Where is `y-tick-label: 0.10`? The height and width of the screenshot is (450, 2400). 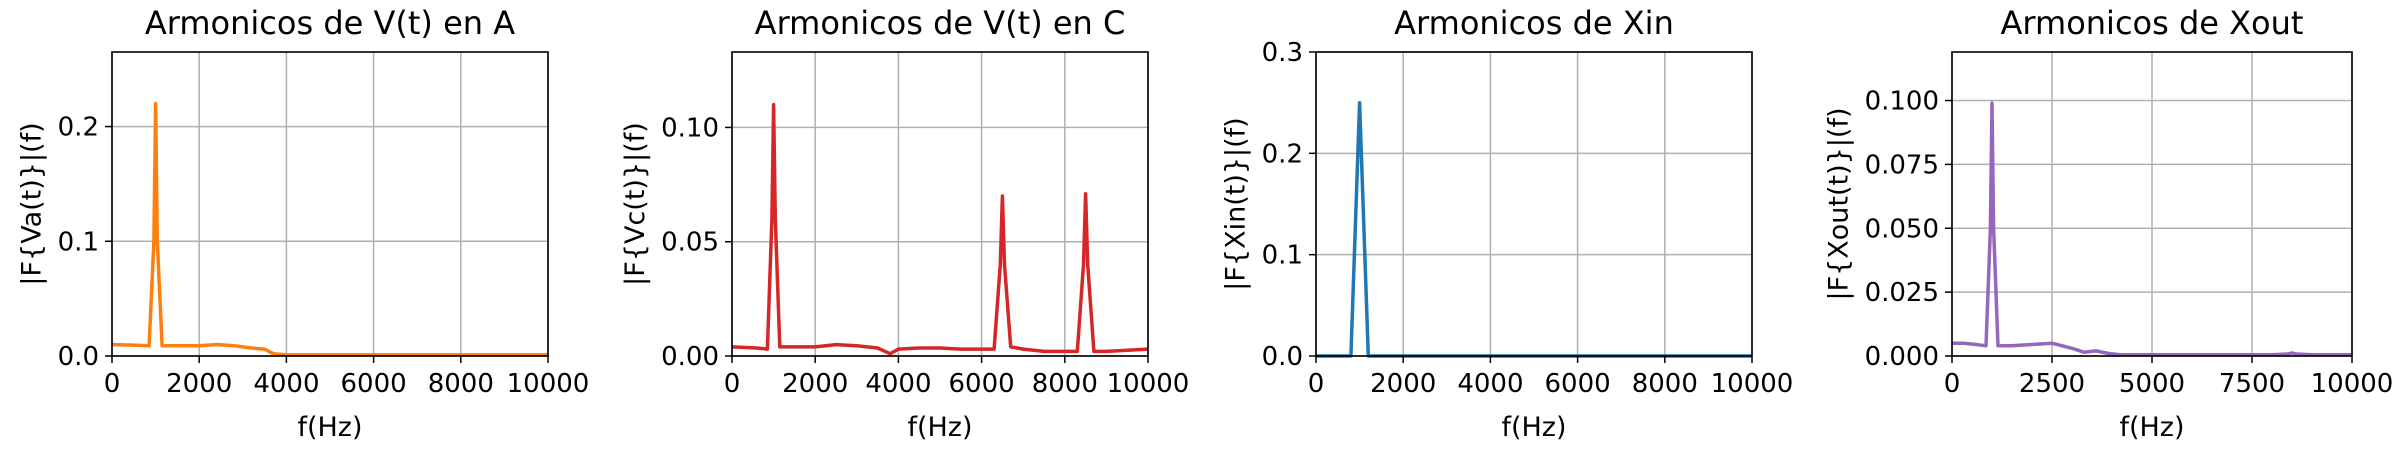 y-tick-label: 0.10 is located at coordinates (690, 128).